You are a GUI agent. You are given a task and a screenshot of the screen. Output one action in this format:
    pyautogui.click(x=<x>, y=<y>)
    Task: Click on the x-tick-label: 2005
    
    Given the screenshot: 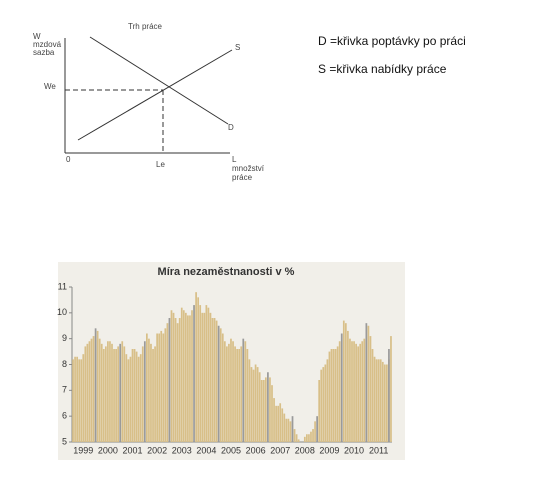 What is the action you would take?
    pyautogui.click(x=231, y=450)
    